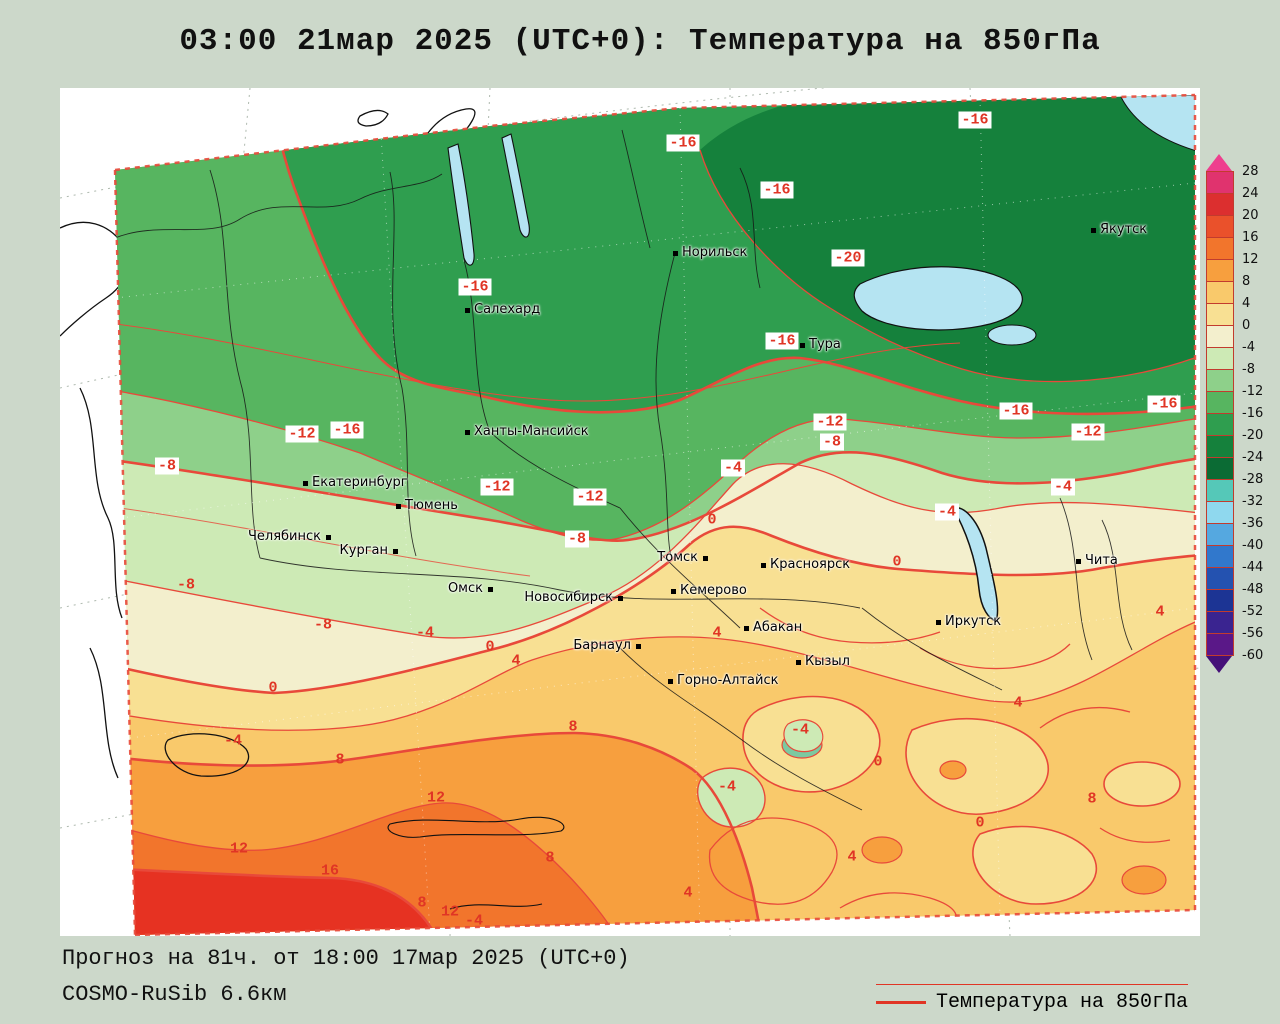 This screenshot has width=1280, height=1024. I want to click on city-label: Красноярск, so click(810, 564).